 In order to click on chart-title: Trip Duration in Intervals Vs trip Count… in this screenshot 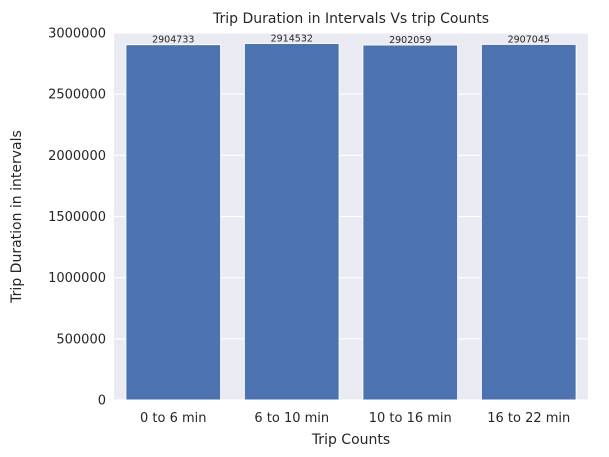, I will do `click(350, 19)`.